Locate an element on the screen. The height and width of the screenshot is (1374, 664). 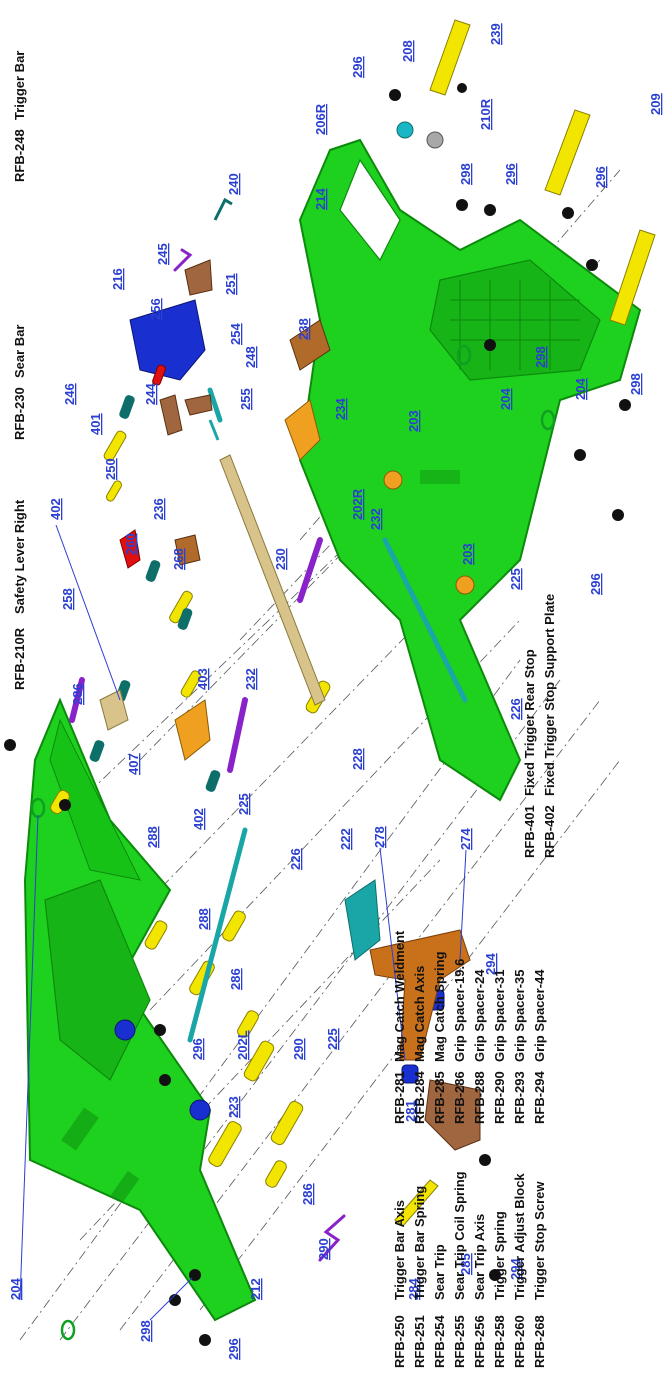
callout-244: 244 is located at coordinates (150, 394).